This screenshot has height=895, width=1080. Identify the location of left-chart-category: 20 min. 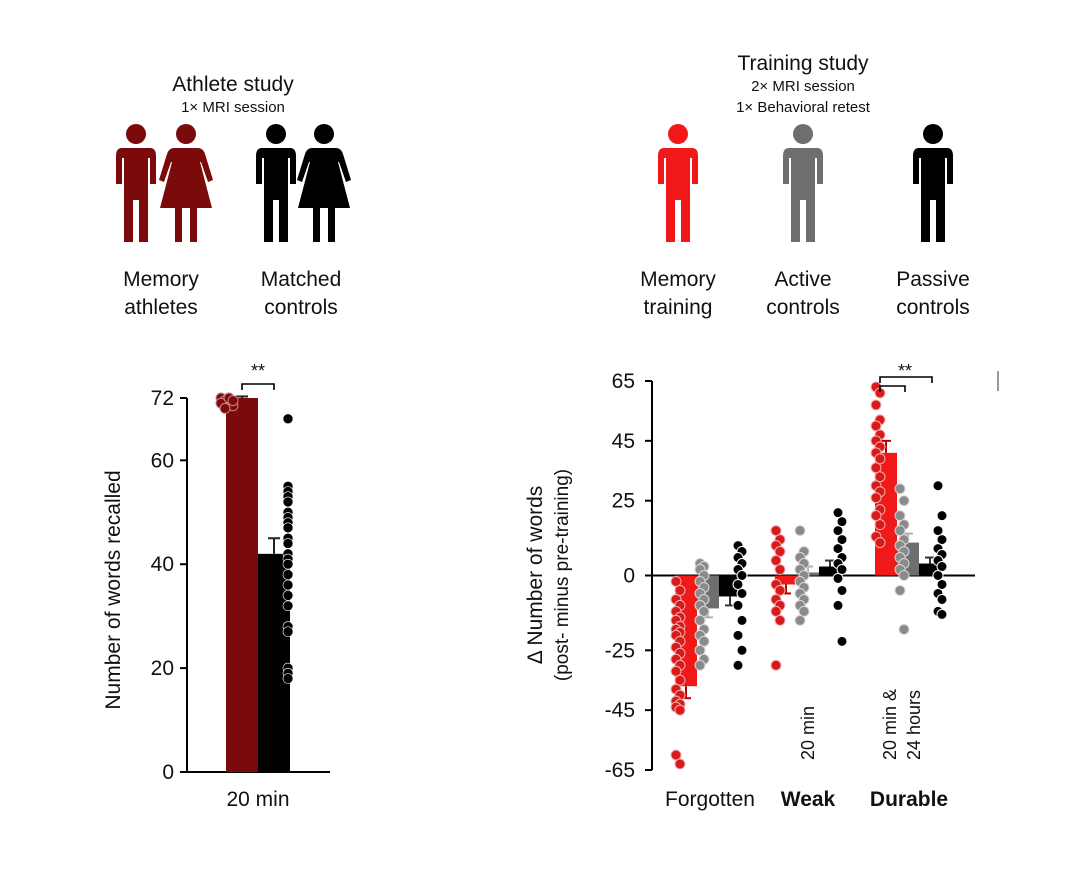
(257, 799).